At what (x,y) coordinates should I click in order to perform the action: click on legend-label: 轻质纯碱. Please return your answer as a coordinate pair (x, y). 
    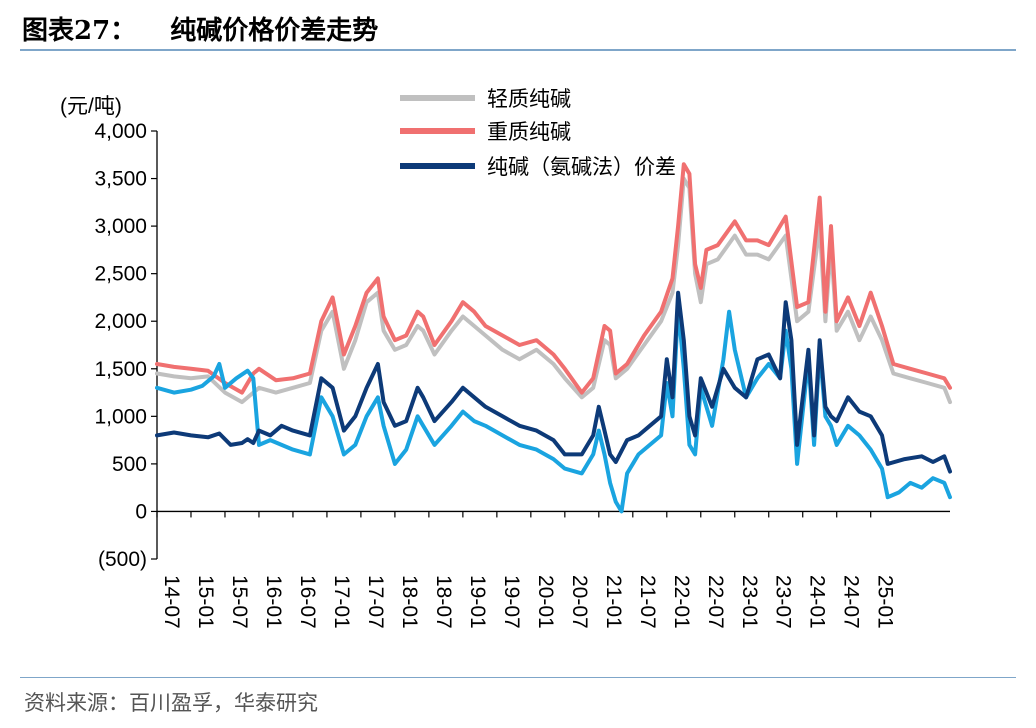
    Looking at the image, I should click on (529, 99).